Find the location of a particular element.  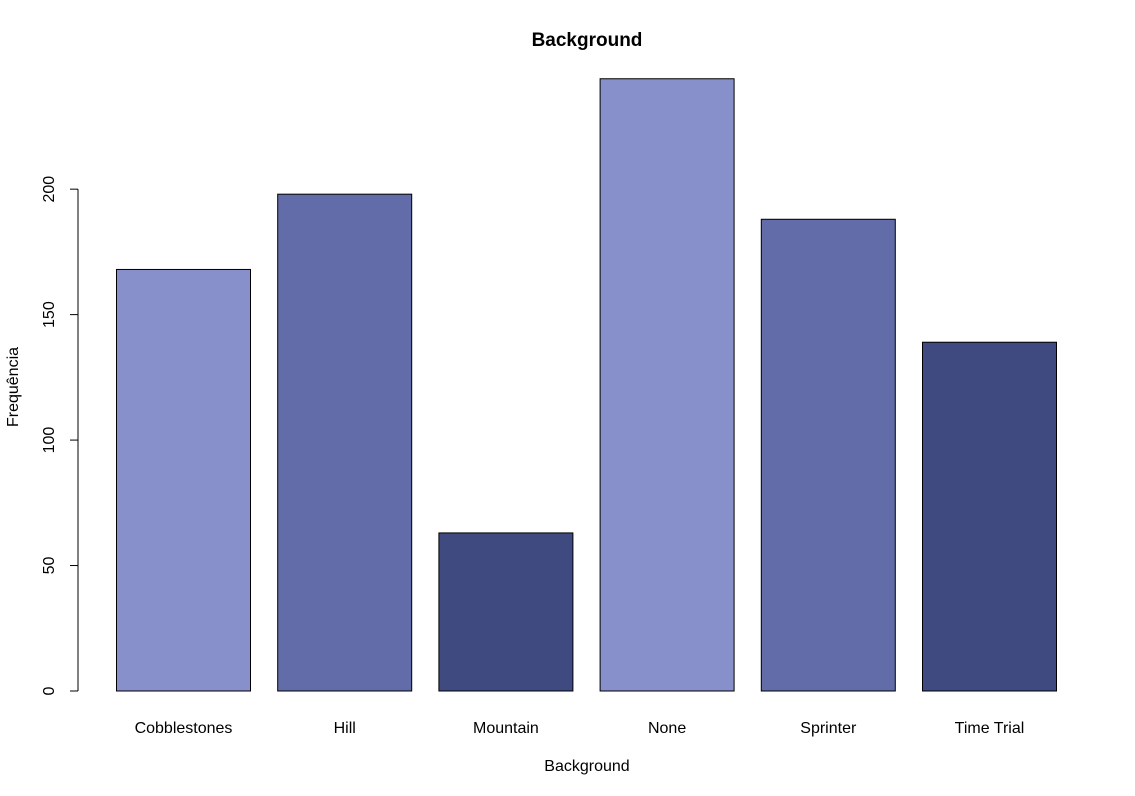

bar-hill is located at coordinates (345, 442).